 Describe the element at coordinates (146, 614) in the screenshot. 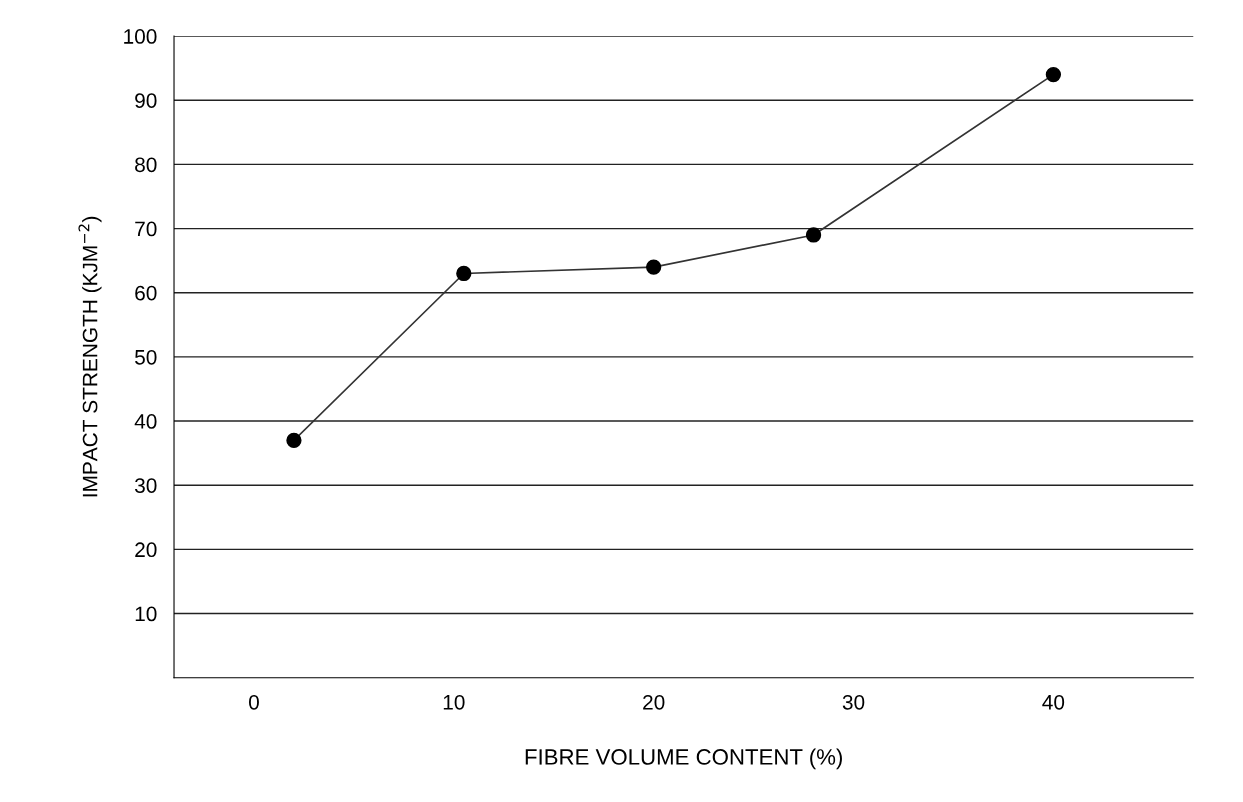

I see `y-tick-label: 10` at that location.